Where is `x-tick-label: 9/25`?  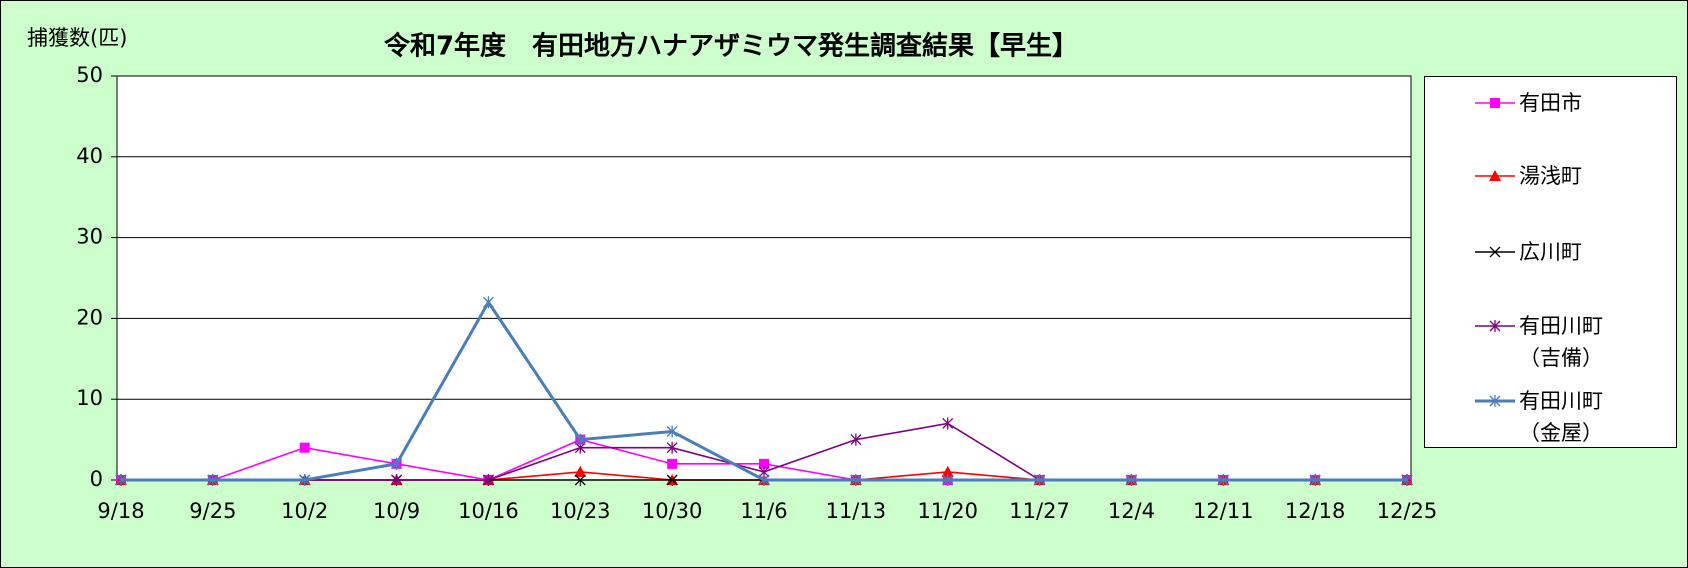
x-tick-label: 9/25 is located at coordinates (212, 511).